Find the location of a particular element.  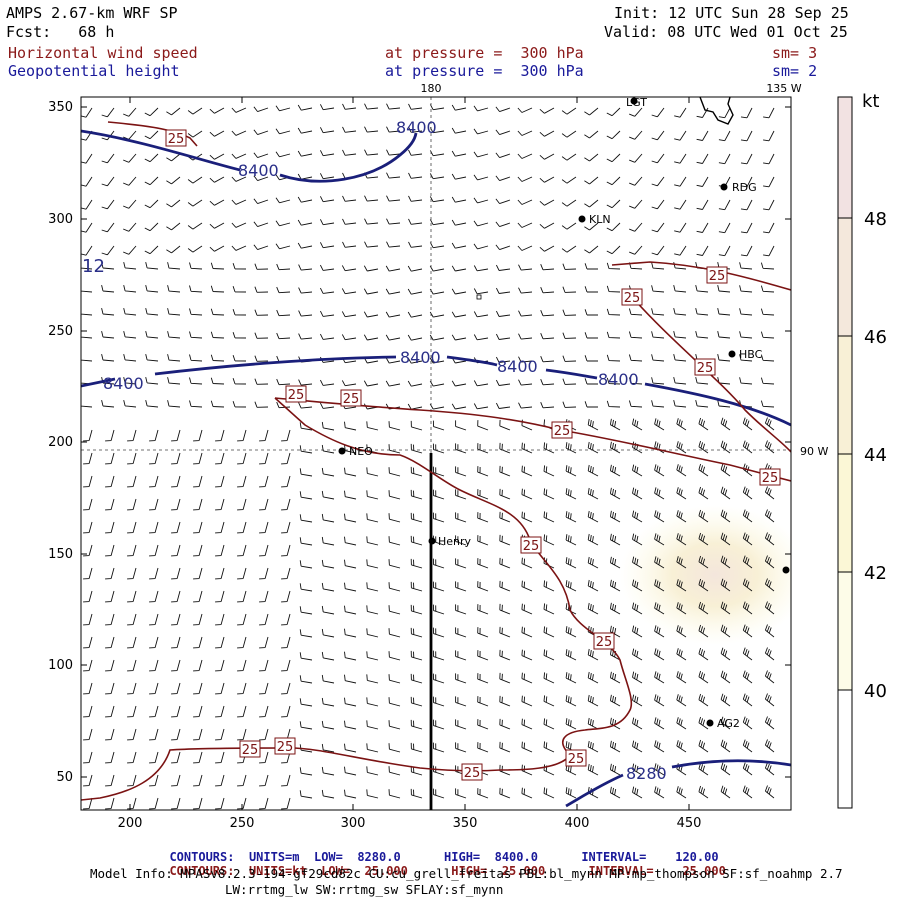

footer-high: HIGH= 25.000 is located at coordinates (498, 871).